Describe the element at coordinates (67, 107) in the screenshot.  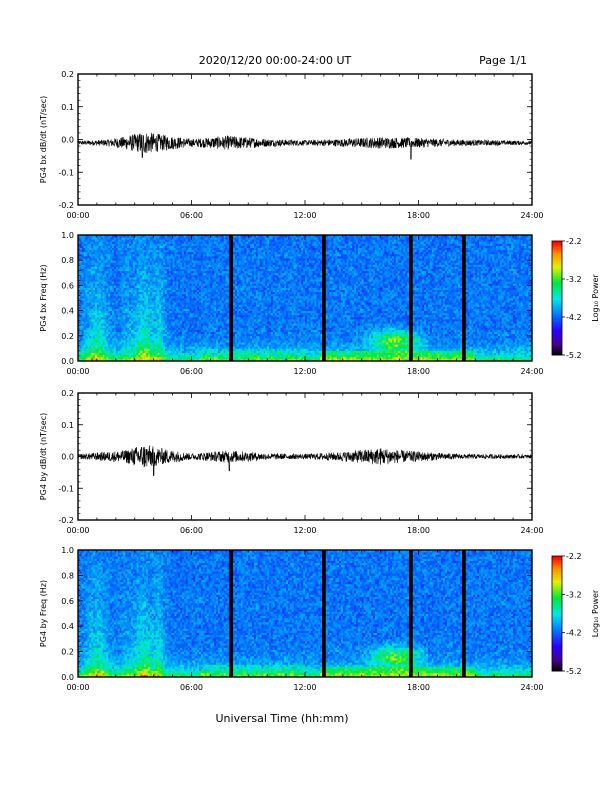
I see `y-tick-label: 0.1` at that location.